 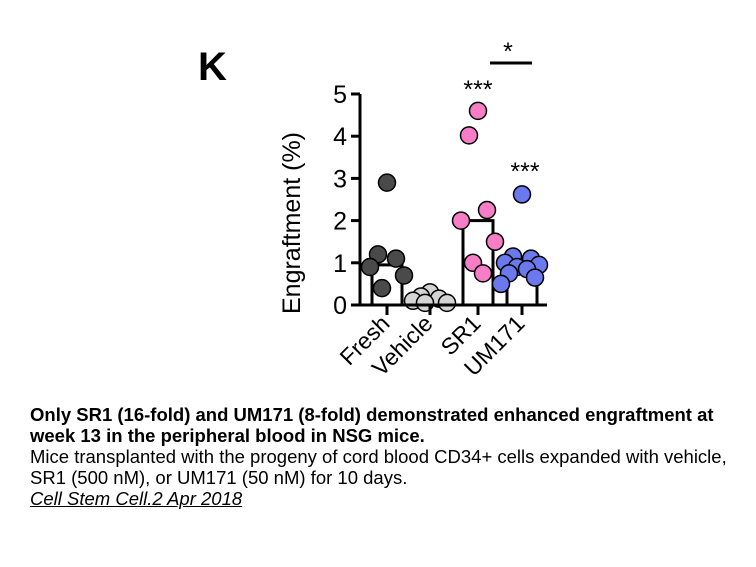 What do you see at coordinates (292, 223) in the screenshot?
I see `y-axis-label: Engraftment (%)` at bounding box center [292, 223].